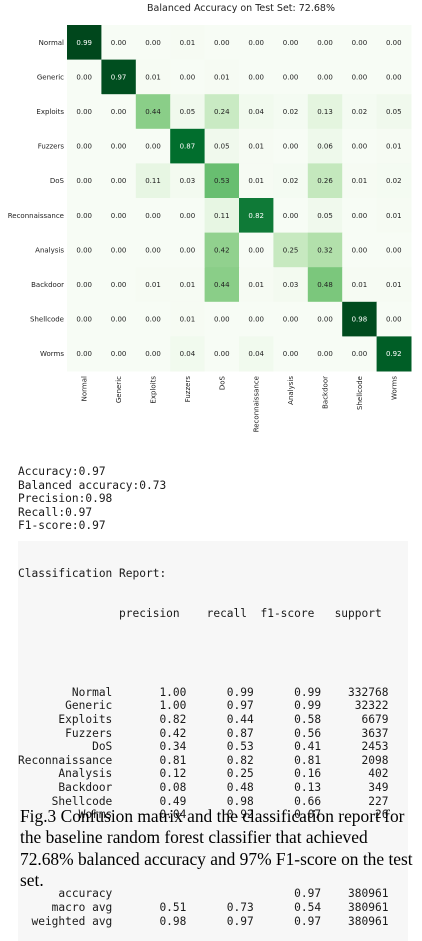  Describe the element at coordinates (394, 354) in the screenshot. I see `heatmap-cell-label: 0.92` at that location.